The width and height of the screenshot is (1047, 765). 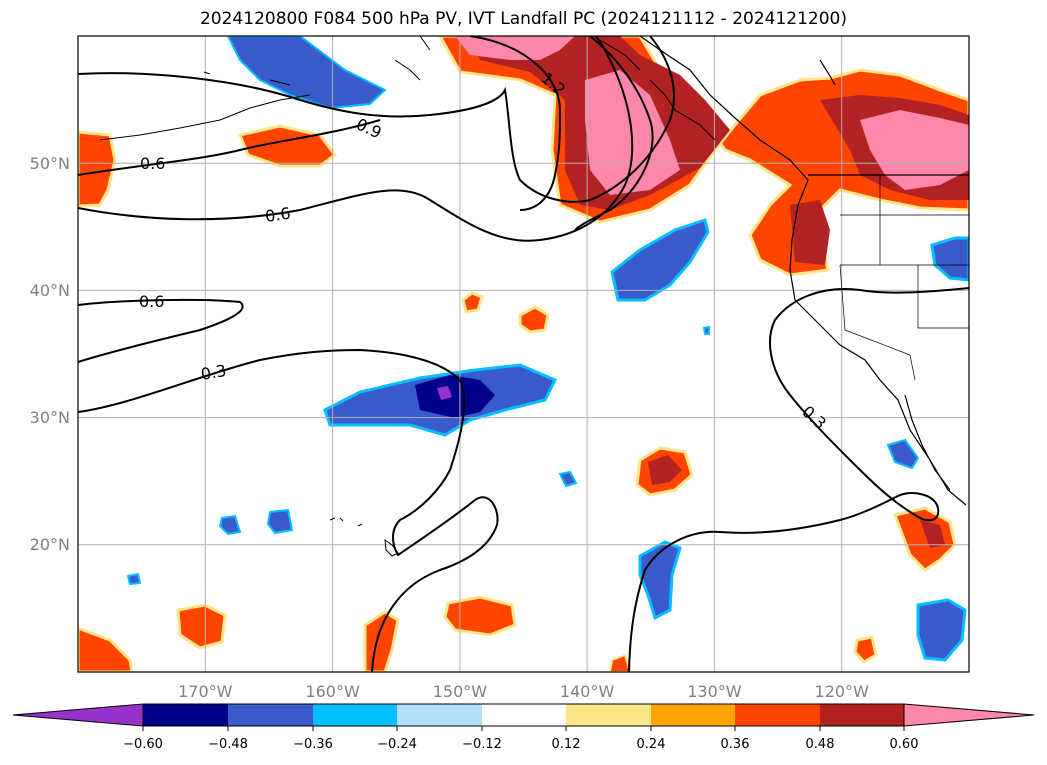 I want to click on colorbar-extend-high, so click(x=969, y=715).